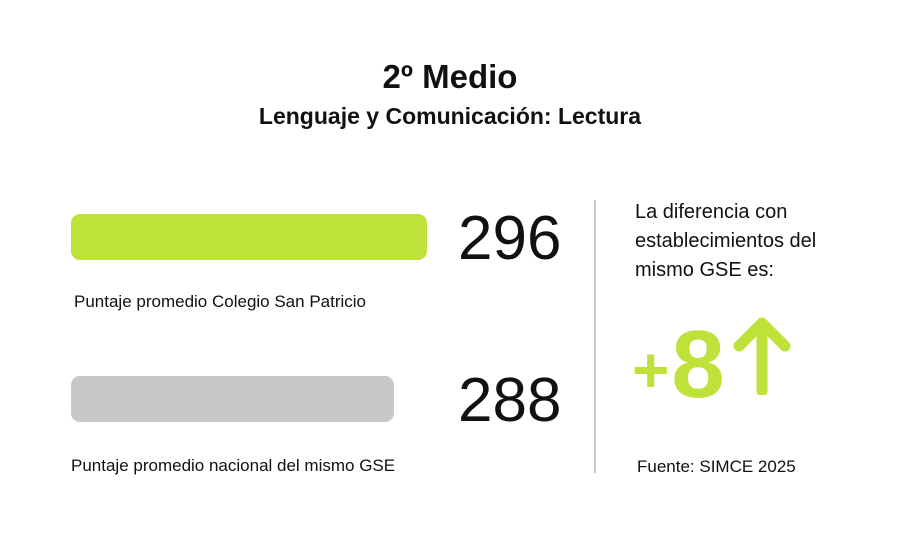  I want to click on bar-school, so click(249, 237).